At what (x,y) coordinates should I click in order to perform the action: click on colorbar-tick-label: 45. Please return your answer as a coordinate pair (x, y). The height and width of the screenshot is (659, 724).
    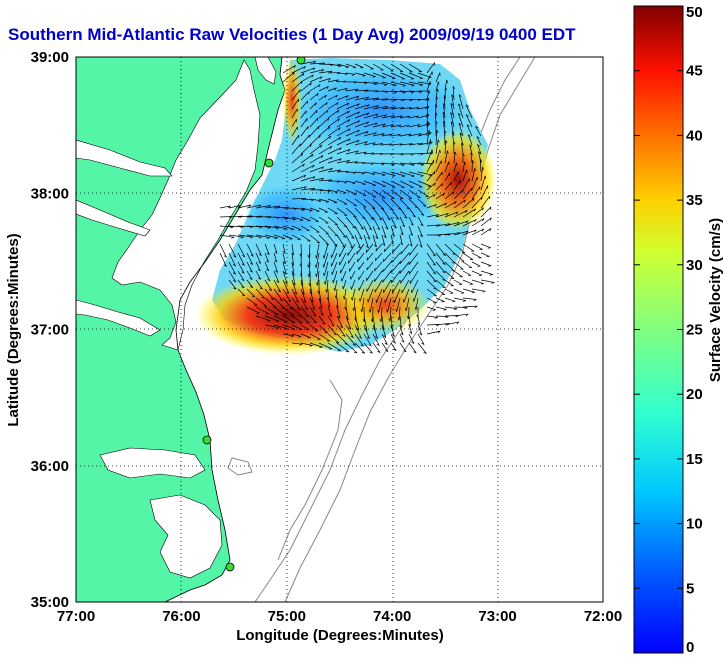
    Looking at the image, I should click on (694, 71).